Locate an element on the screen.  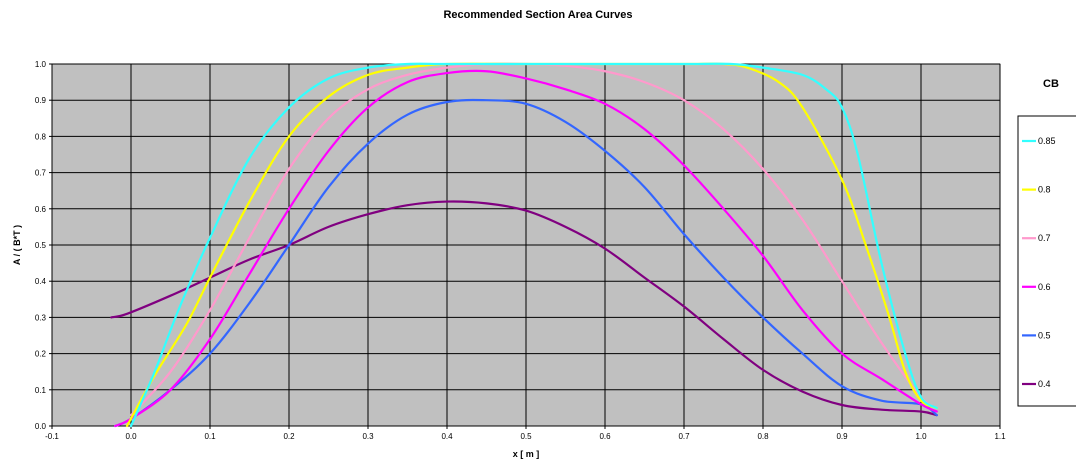
legend-label-0.85: 0.85 is located at coordinates (1047, 141).